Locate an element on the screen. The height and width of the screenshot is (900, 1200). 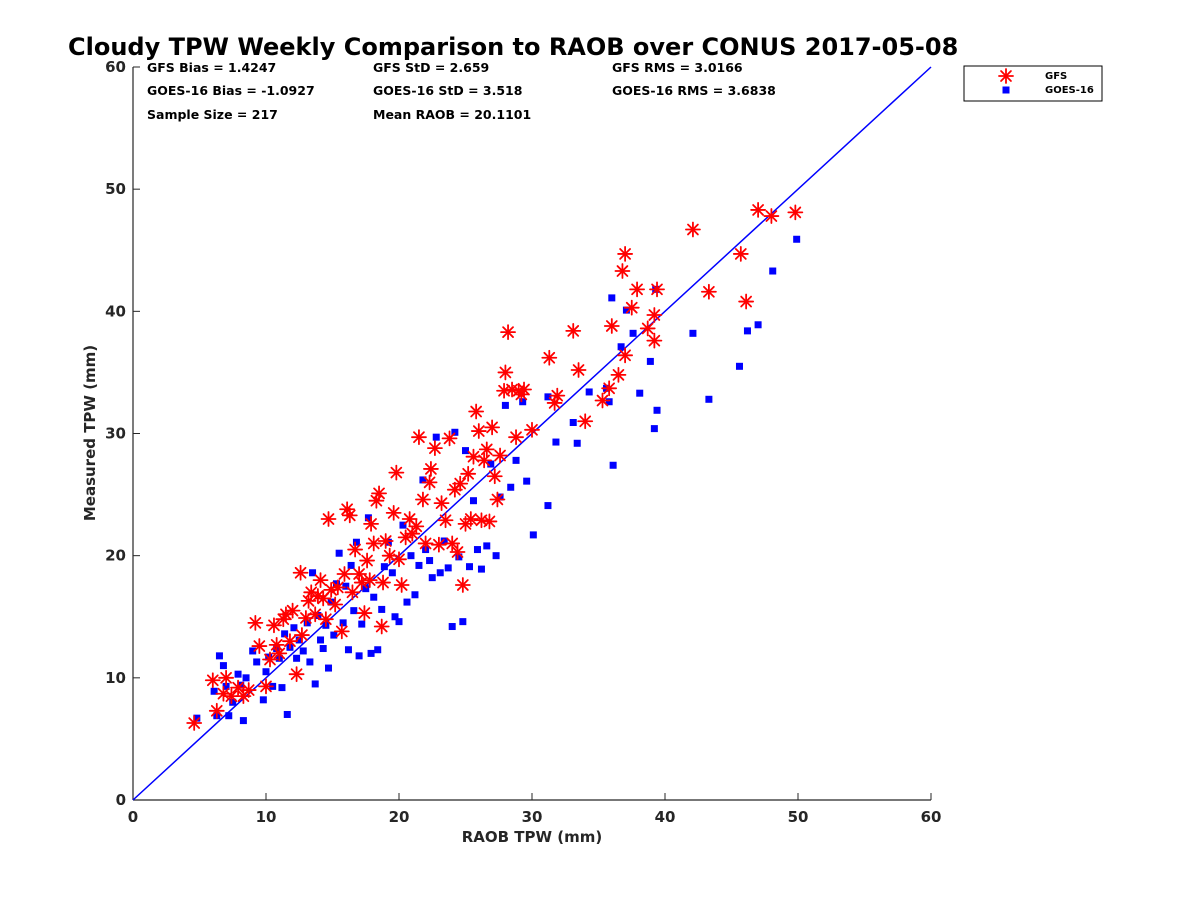
x-axis-label: RAOB TPW (mm) is located at coordinates (532, 837).